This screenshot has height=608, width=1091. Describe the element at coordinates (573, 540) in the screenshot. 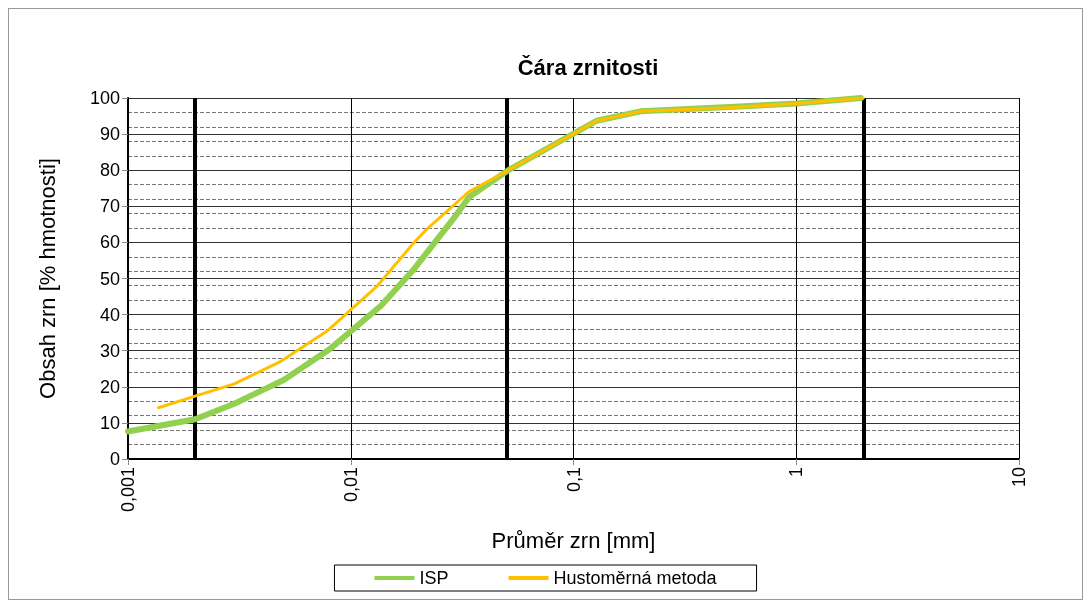

I see `x-axis-title: Průměr zrn [mm]` at that location.